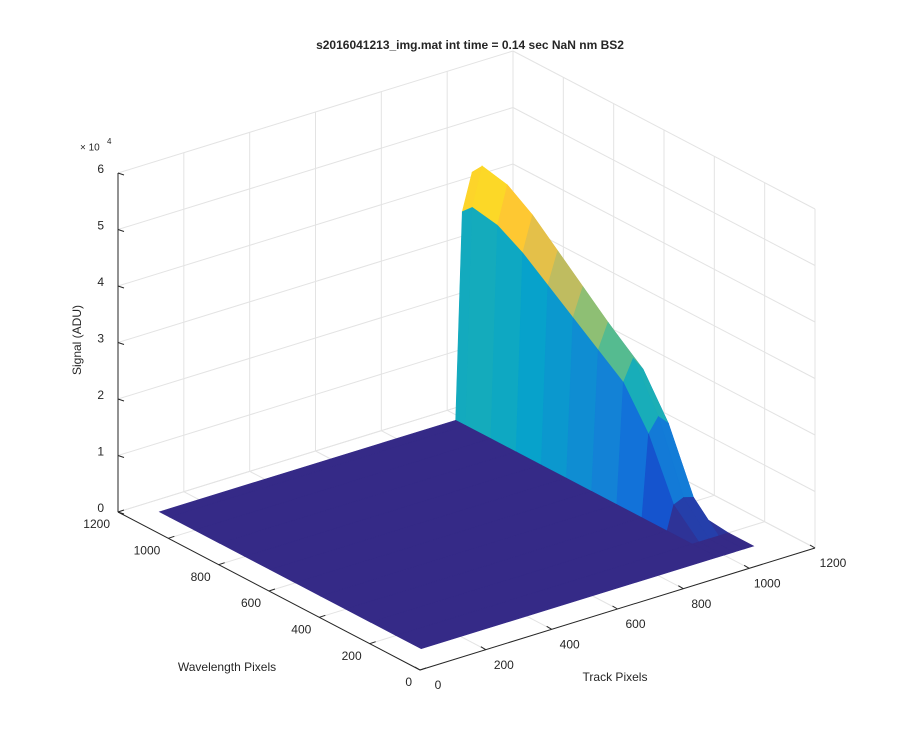 Image resolution: width=900 pixels, height=750 pixels. I want to click on y-tick-label: 600, so click(251, 603).